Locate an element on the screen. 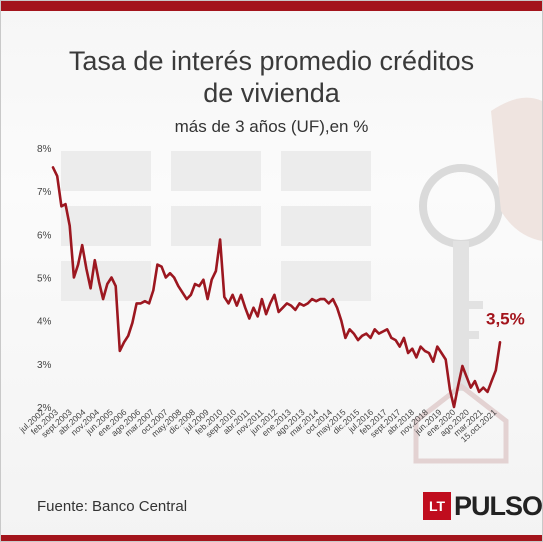 The height and width of the screenshot is (542, 543). pulso-logo: LT PULSO is located at coordinates (482, 506).